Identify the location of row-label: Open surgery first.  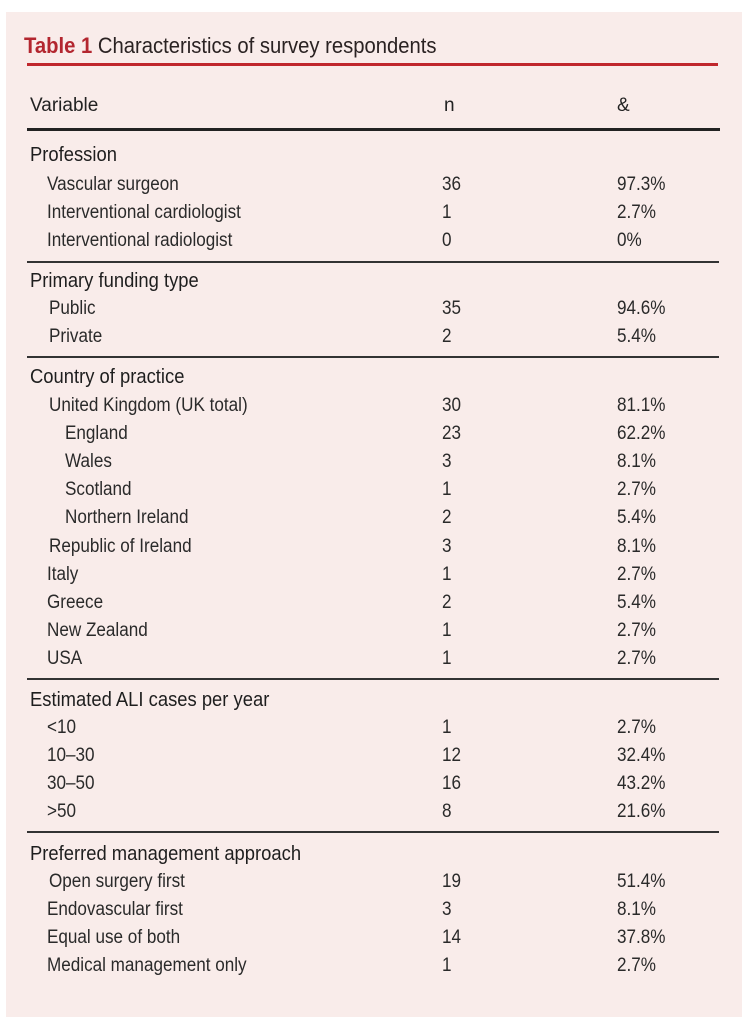
(117, 881).